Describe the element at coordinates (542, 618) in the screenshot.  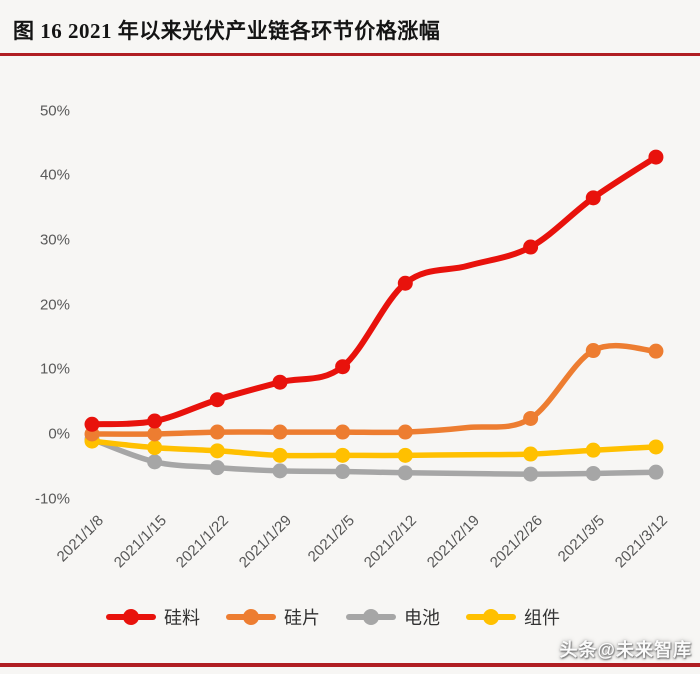
I see `legend-label: 组件` at that location.